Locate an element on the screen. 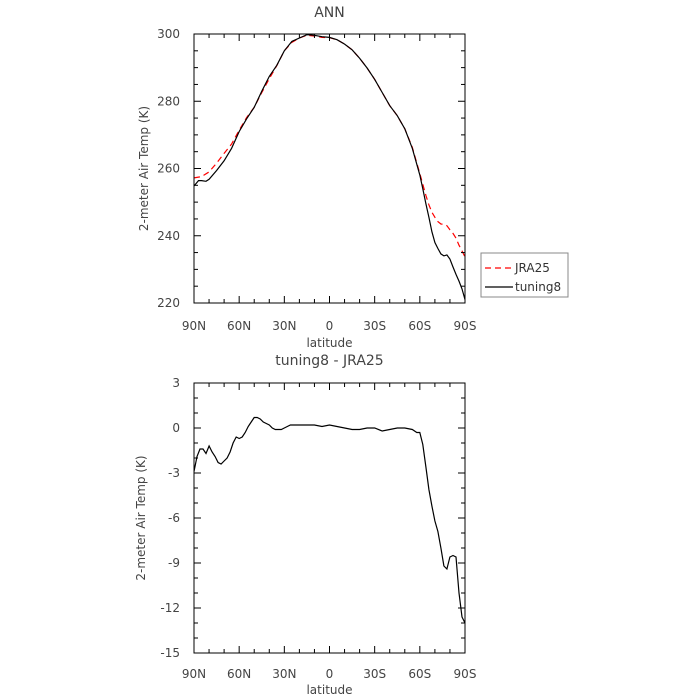 The width and height of the screenshot is (700, 700). y-tick-label: 300 is located at coordinates (168, 34).